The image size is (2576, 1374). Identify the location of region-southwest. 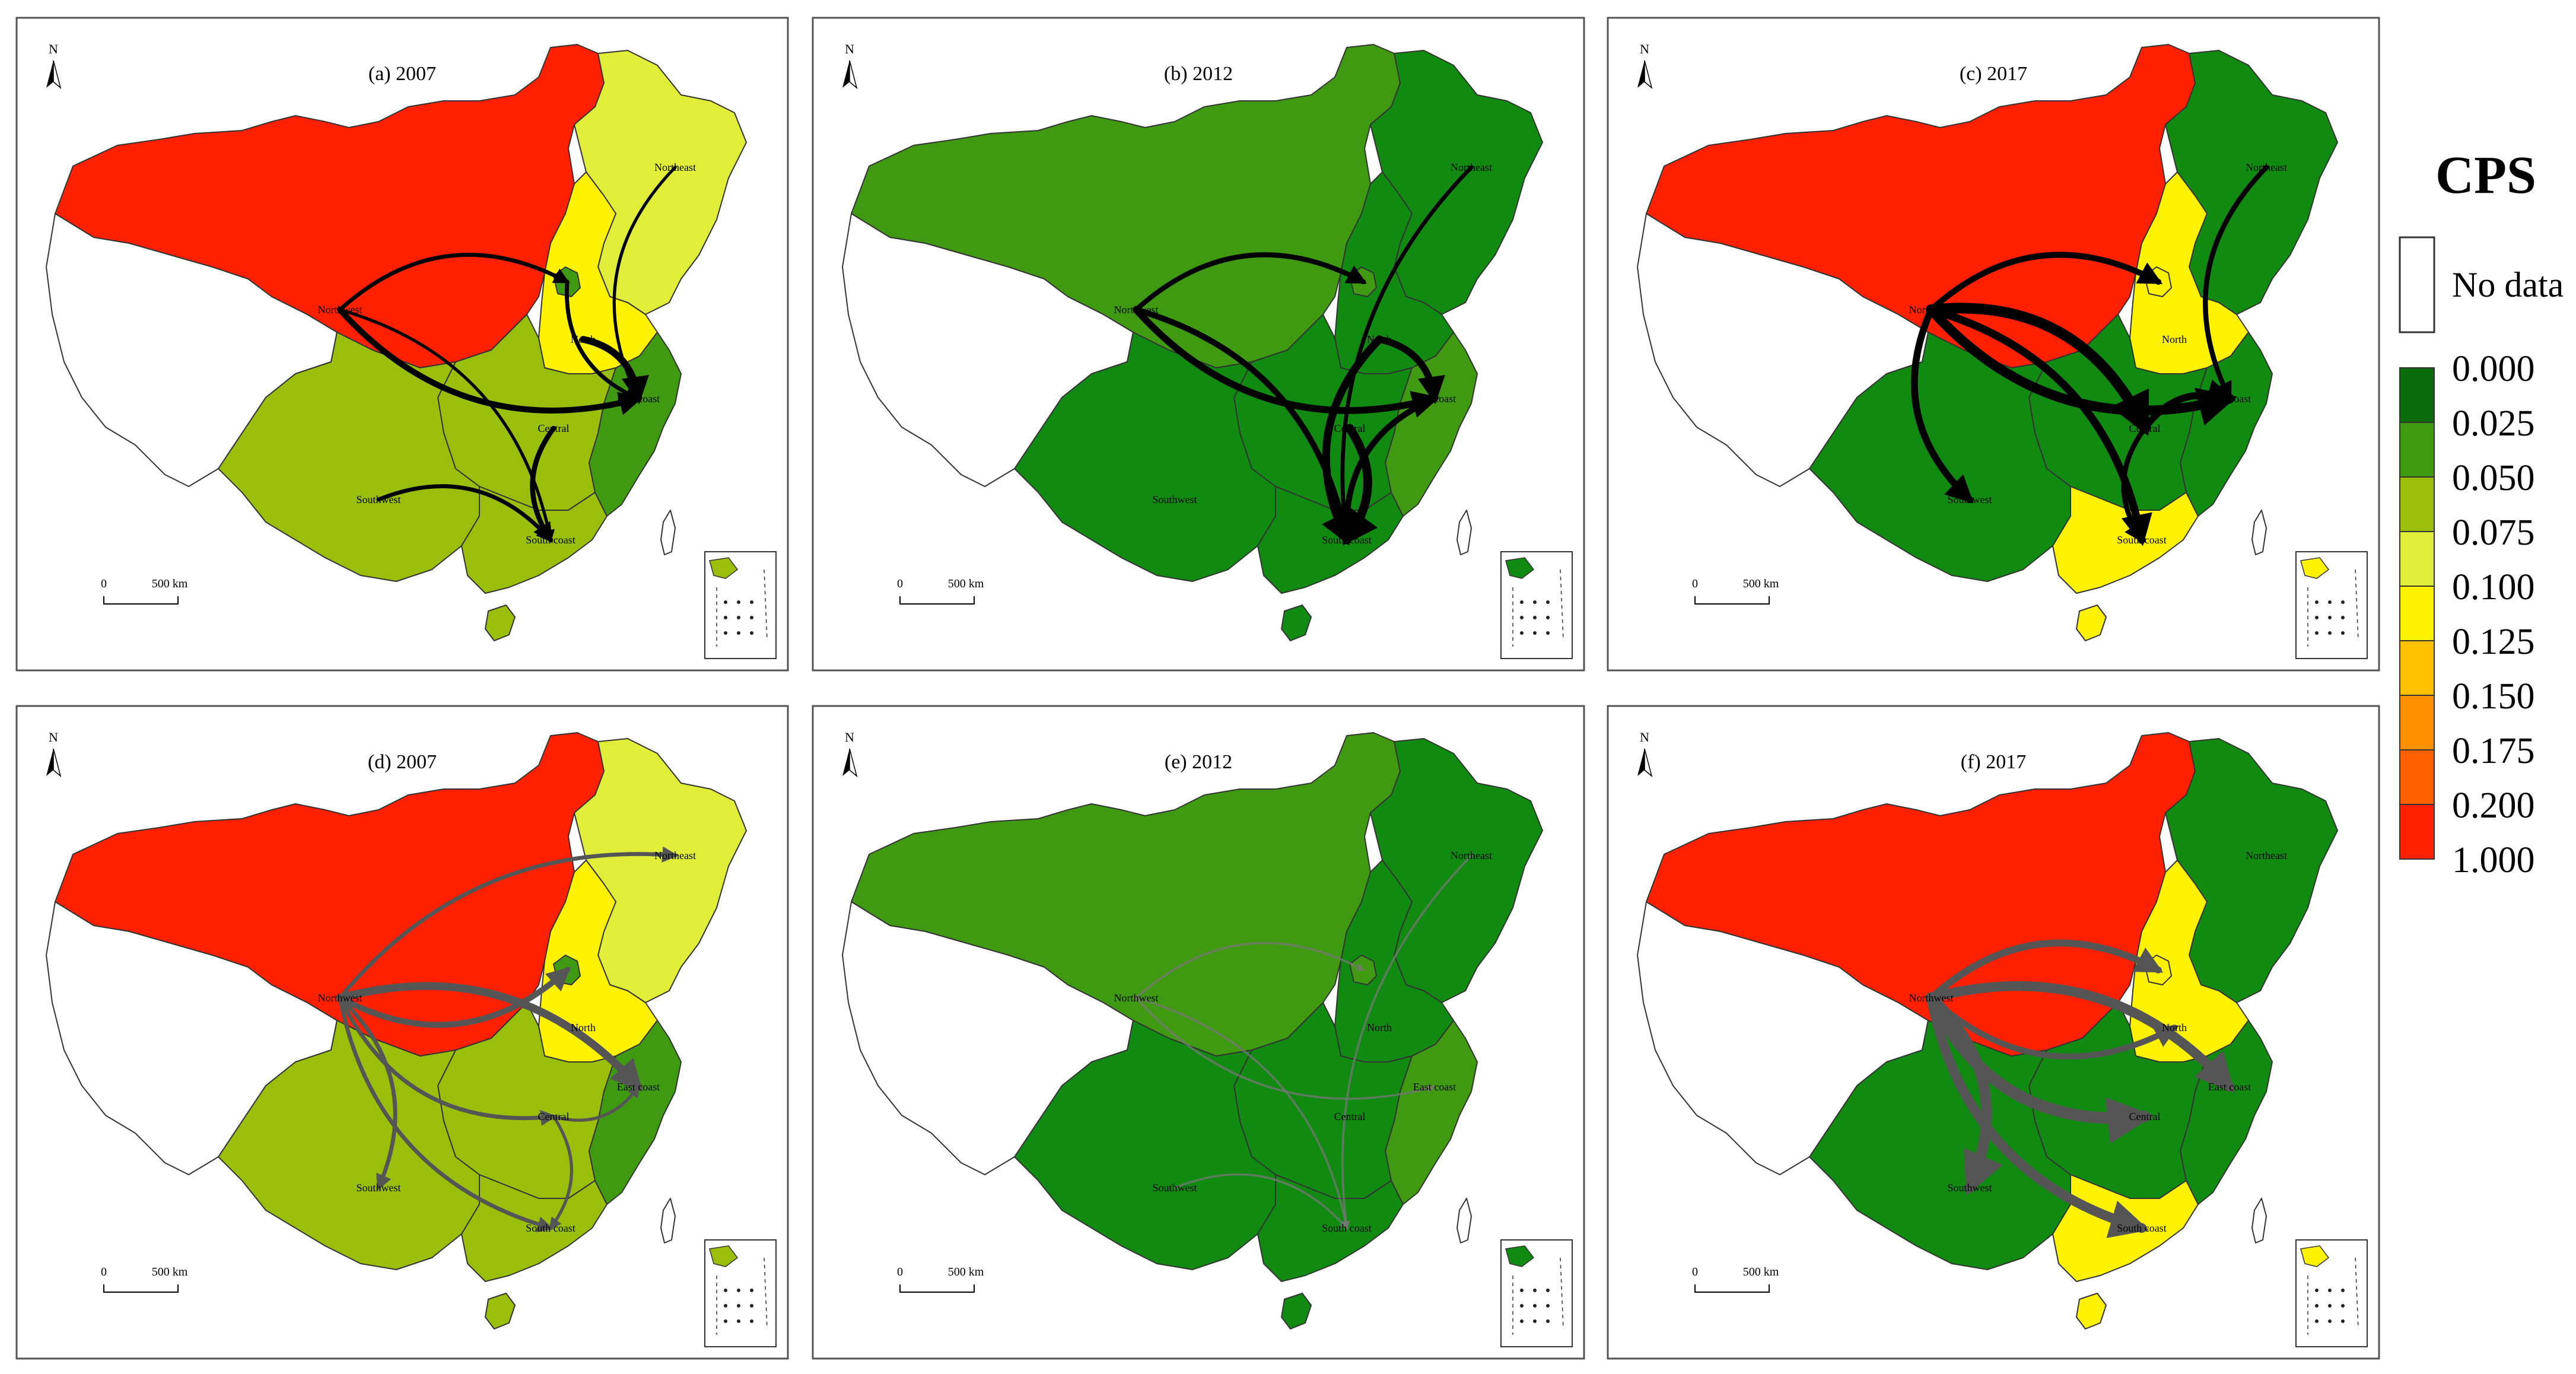
(1145, 1145).